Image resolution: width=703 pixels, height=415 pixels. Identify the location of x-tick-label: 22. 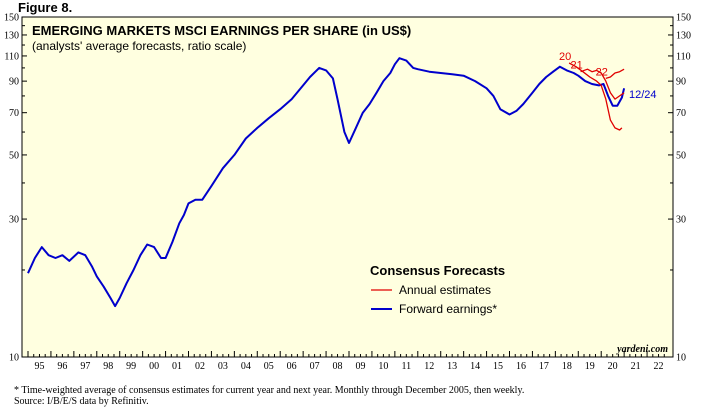
(659, 366).